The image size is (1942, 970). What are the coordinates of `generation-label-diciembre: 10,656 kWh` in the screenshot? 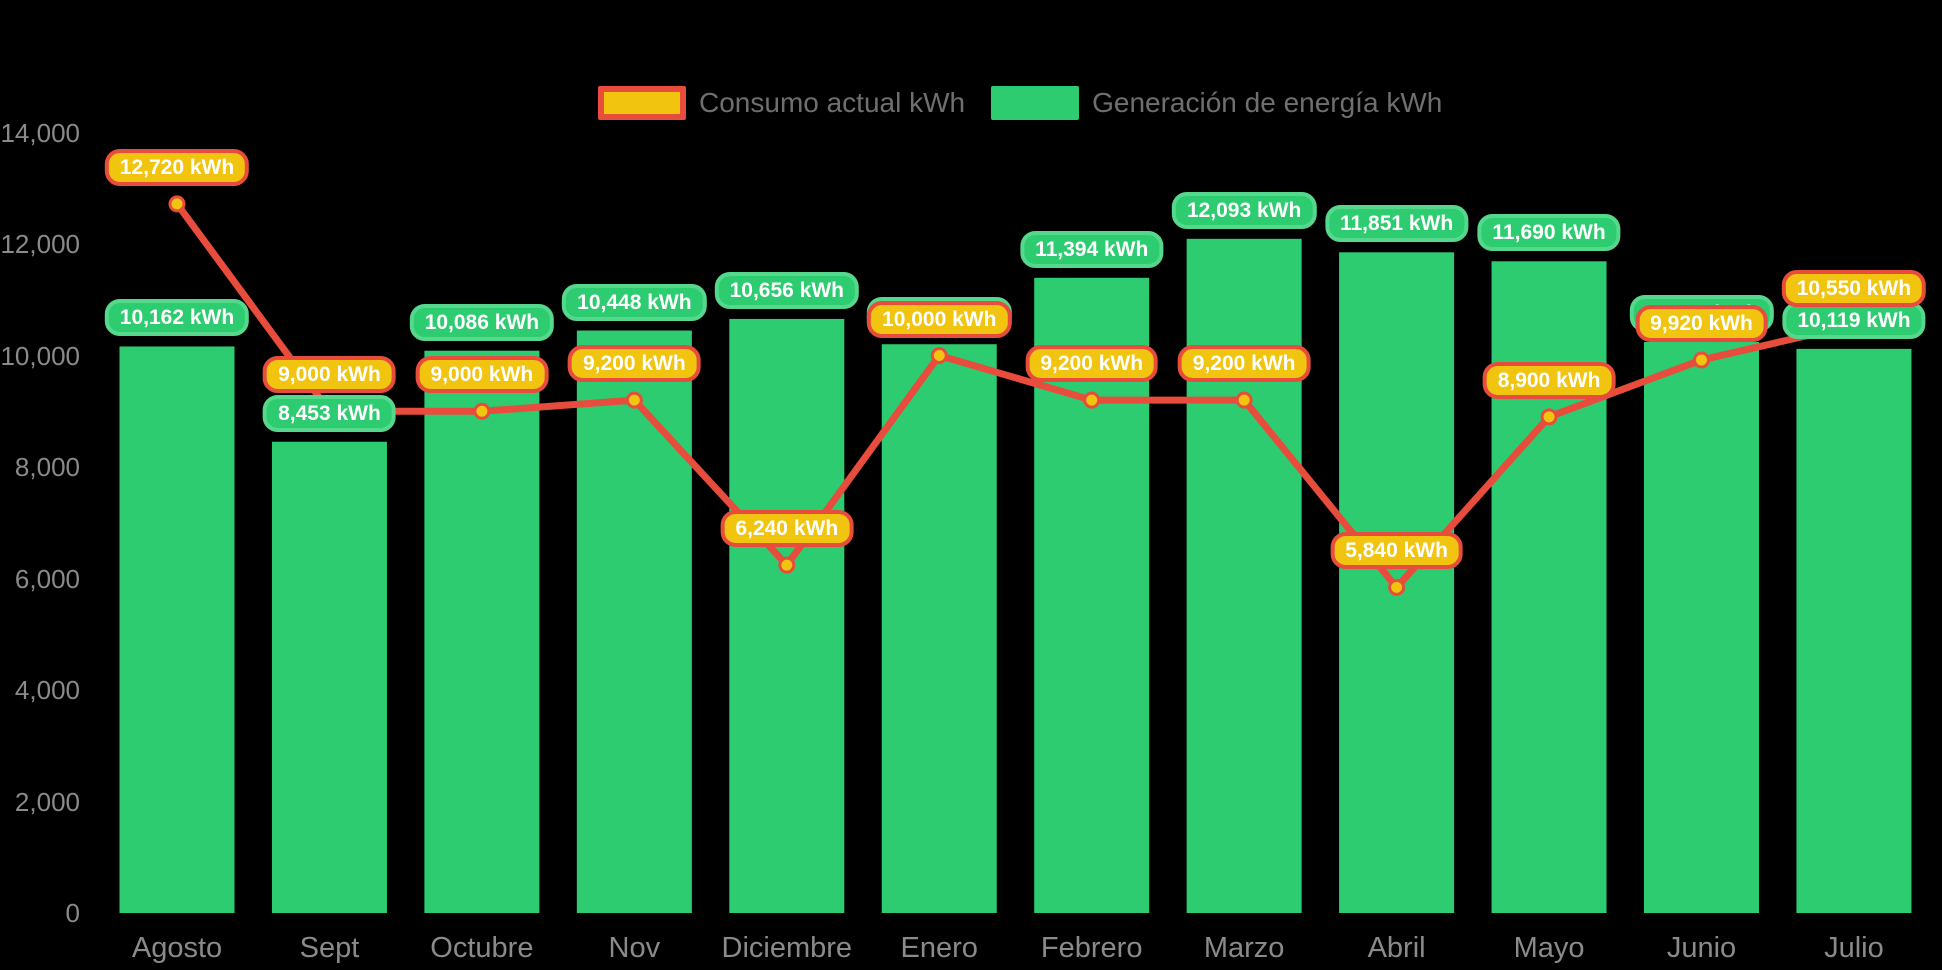 It's located at (786, 290).